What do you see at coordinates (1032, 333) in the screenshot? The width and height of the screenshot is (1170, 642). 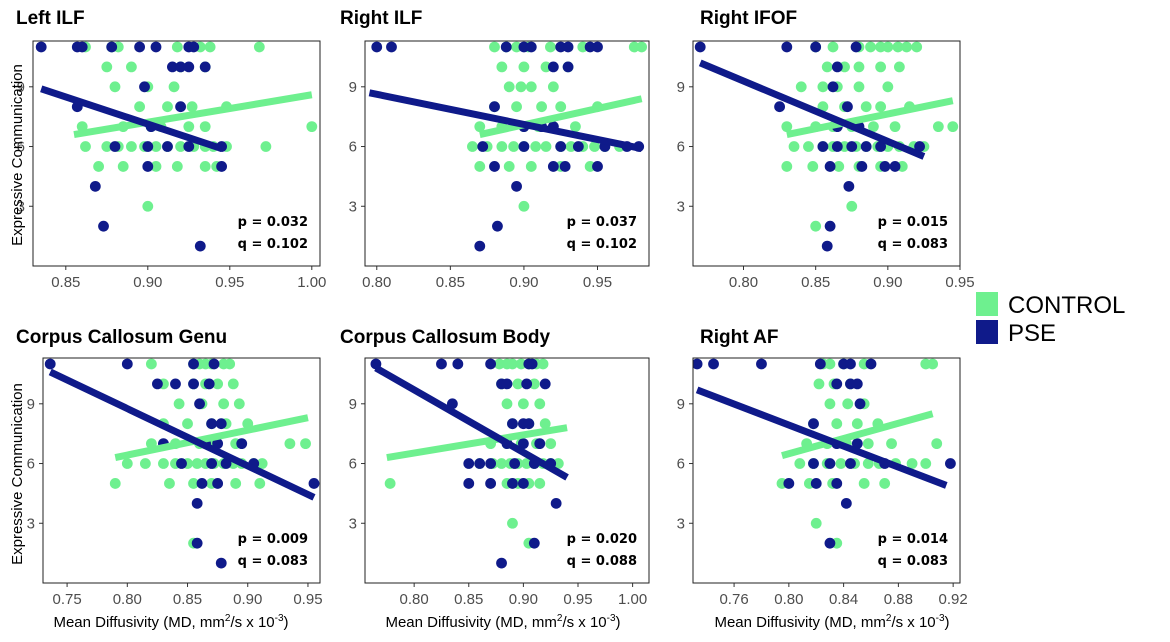 I see `legend-label-pse: PSE` at bounding box center [1032, 333].